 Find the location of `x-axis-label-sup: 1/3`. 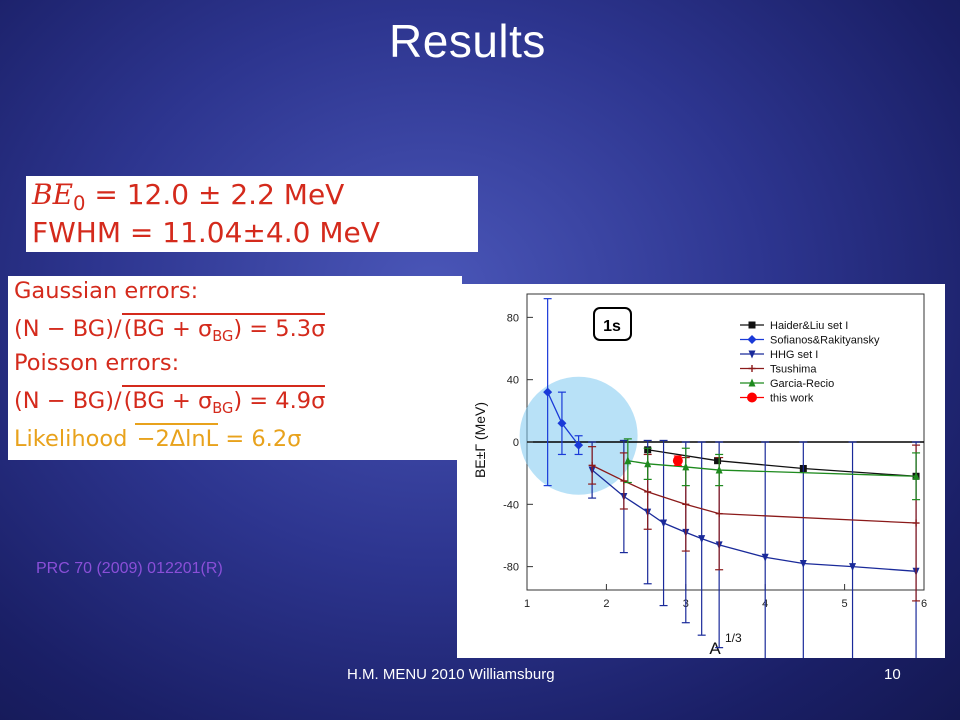

x-axis-label-sup: 1/3 is located at coordinates (733, 638).